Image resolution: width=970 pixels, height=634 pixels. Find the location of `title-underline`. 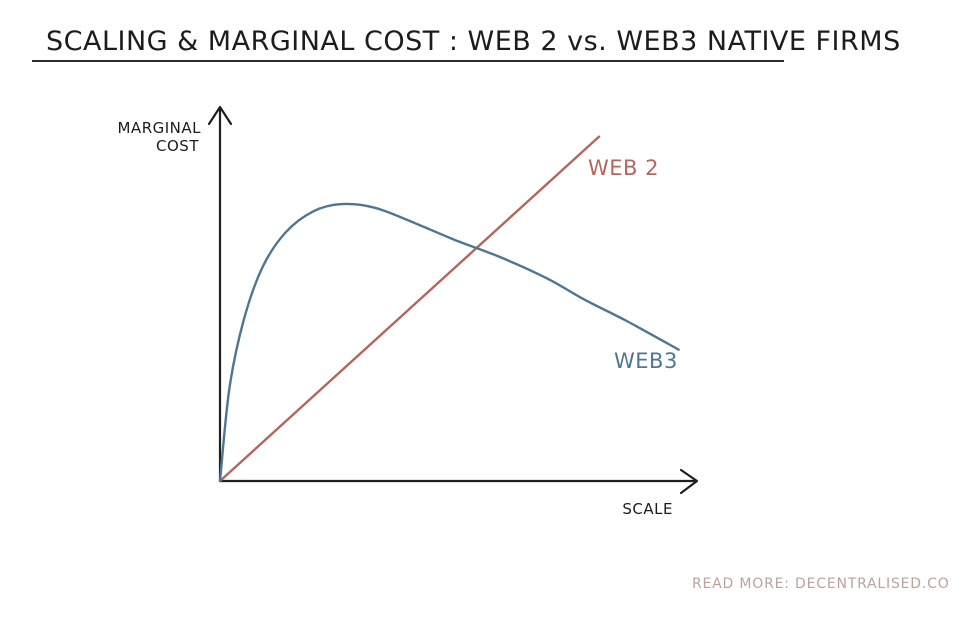

title-underline is located at coordinates (408, 61).